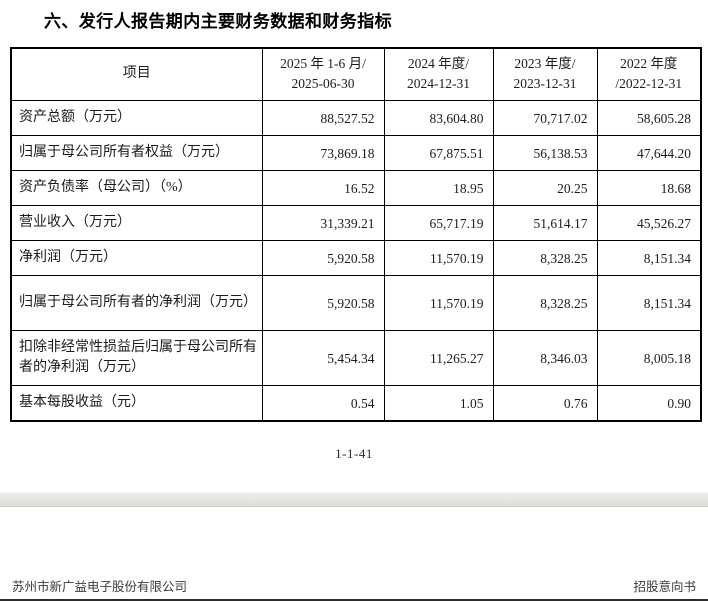  I want to click on cell-value: 45,526.27, so click(649, 223).